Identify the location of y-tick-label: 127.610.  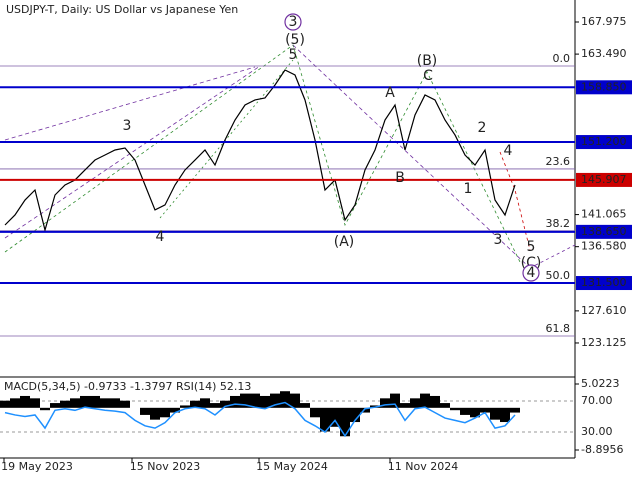
(604, 310).